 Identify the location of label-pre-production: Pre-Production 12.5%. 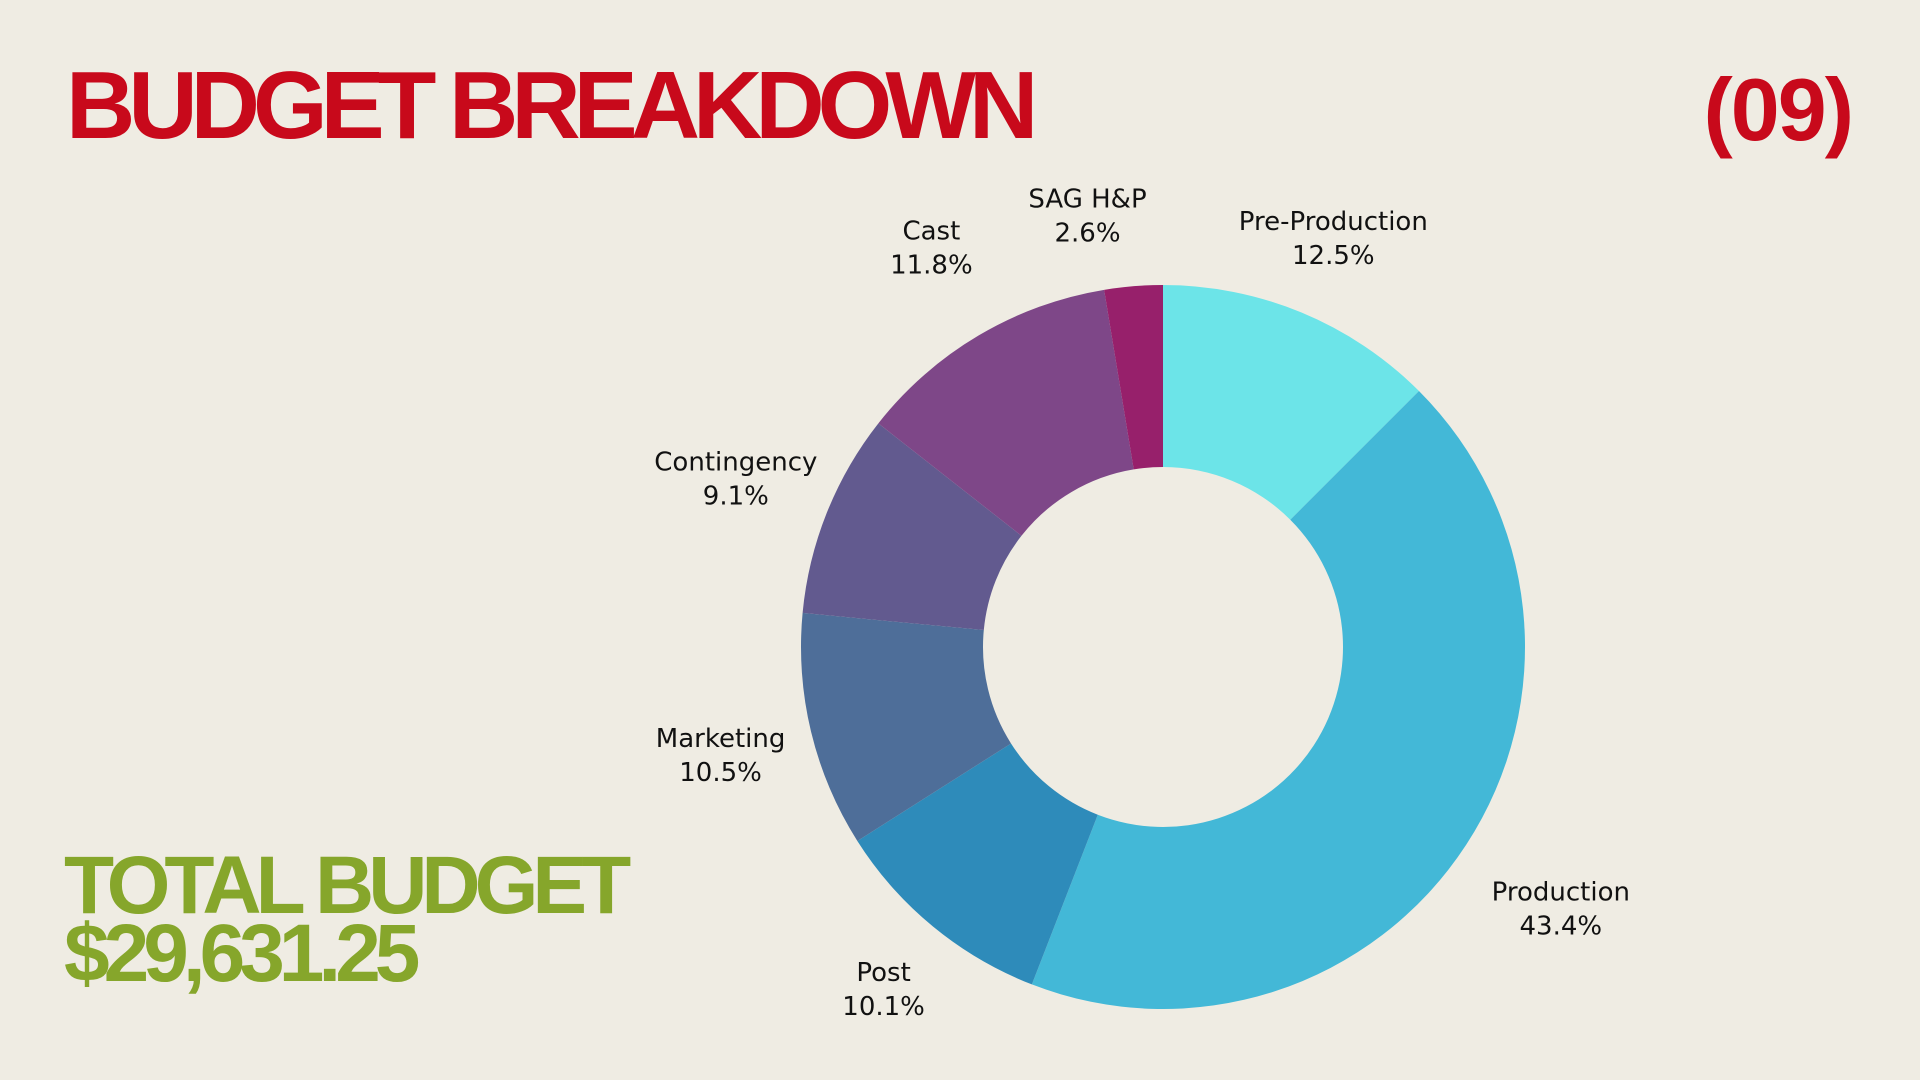
(1333, 239).